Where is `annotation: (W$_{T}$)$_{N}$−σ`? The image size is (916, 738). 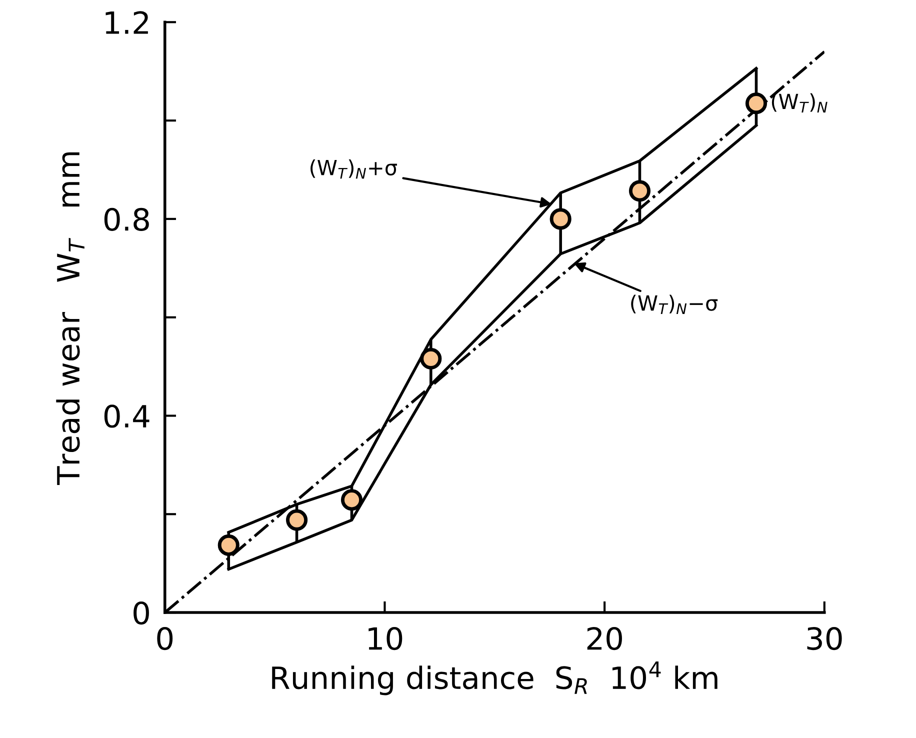
annotation: (W$_{T}$)$_{N}$−σ is located at coordinates (674, 304).